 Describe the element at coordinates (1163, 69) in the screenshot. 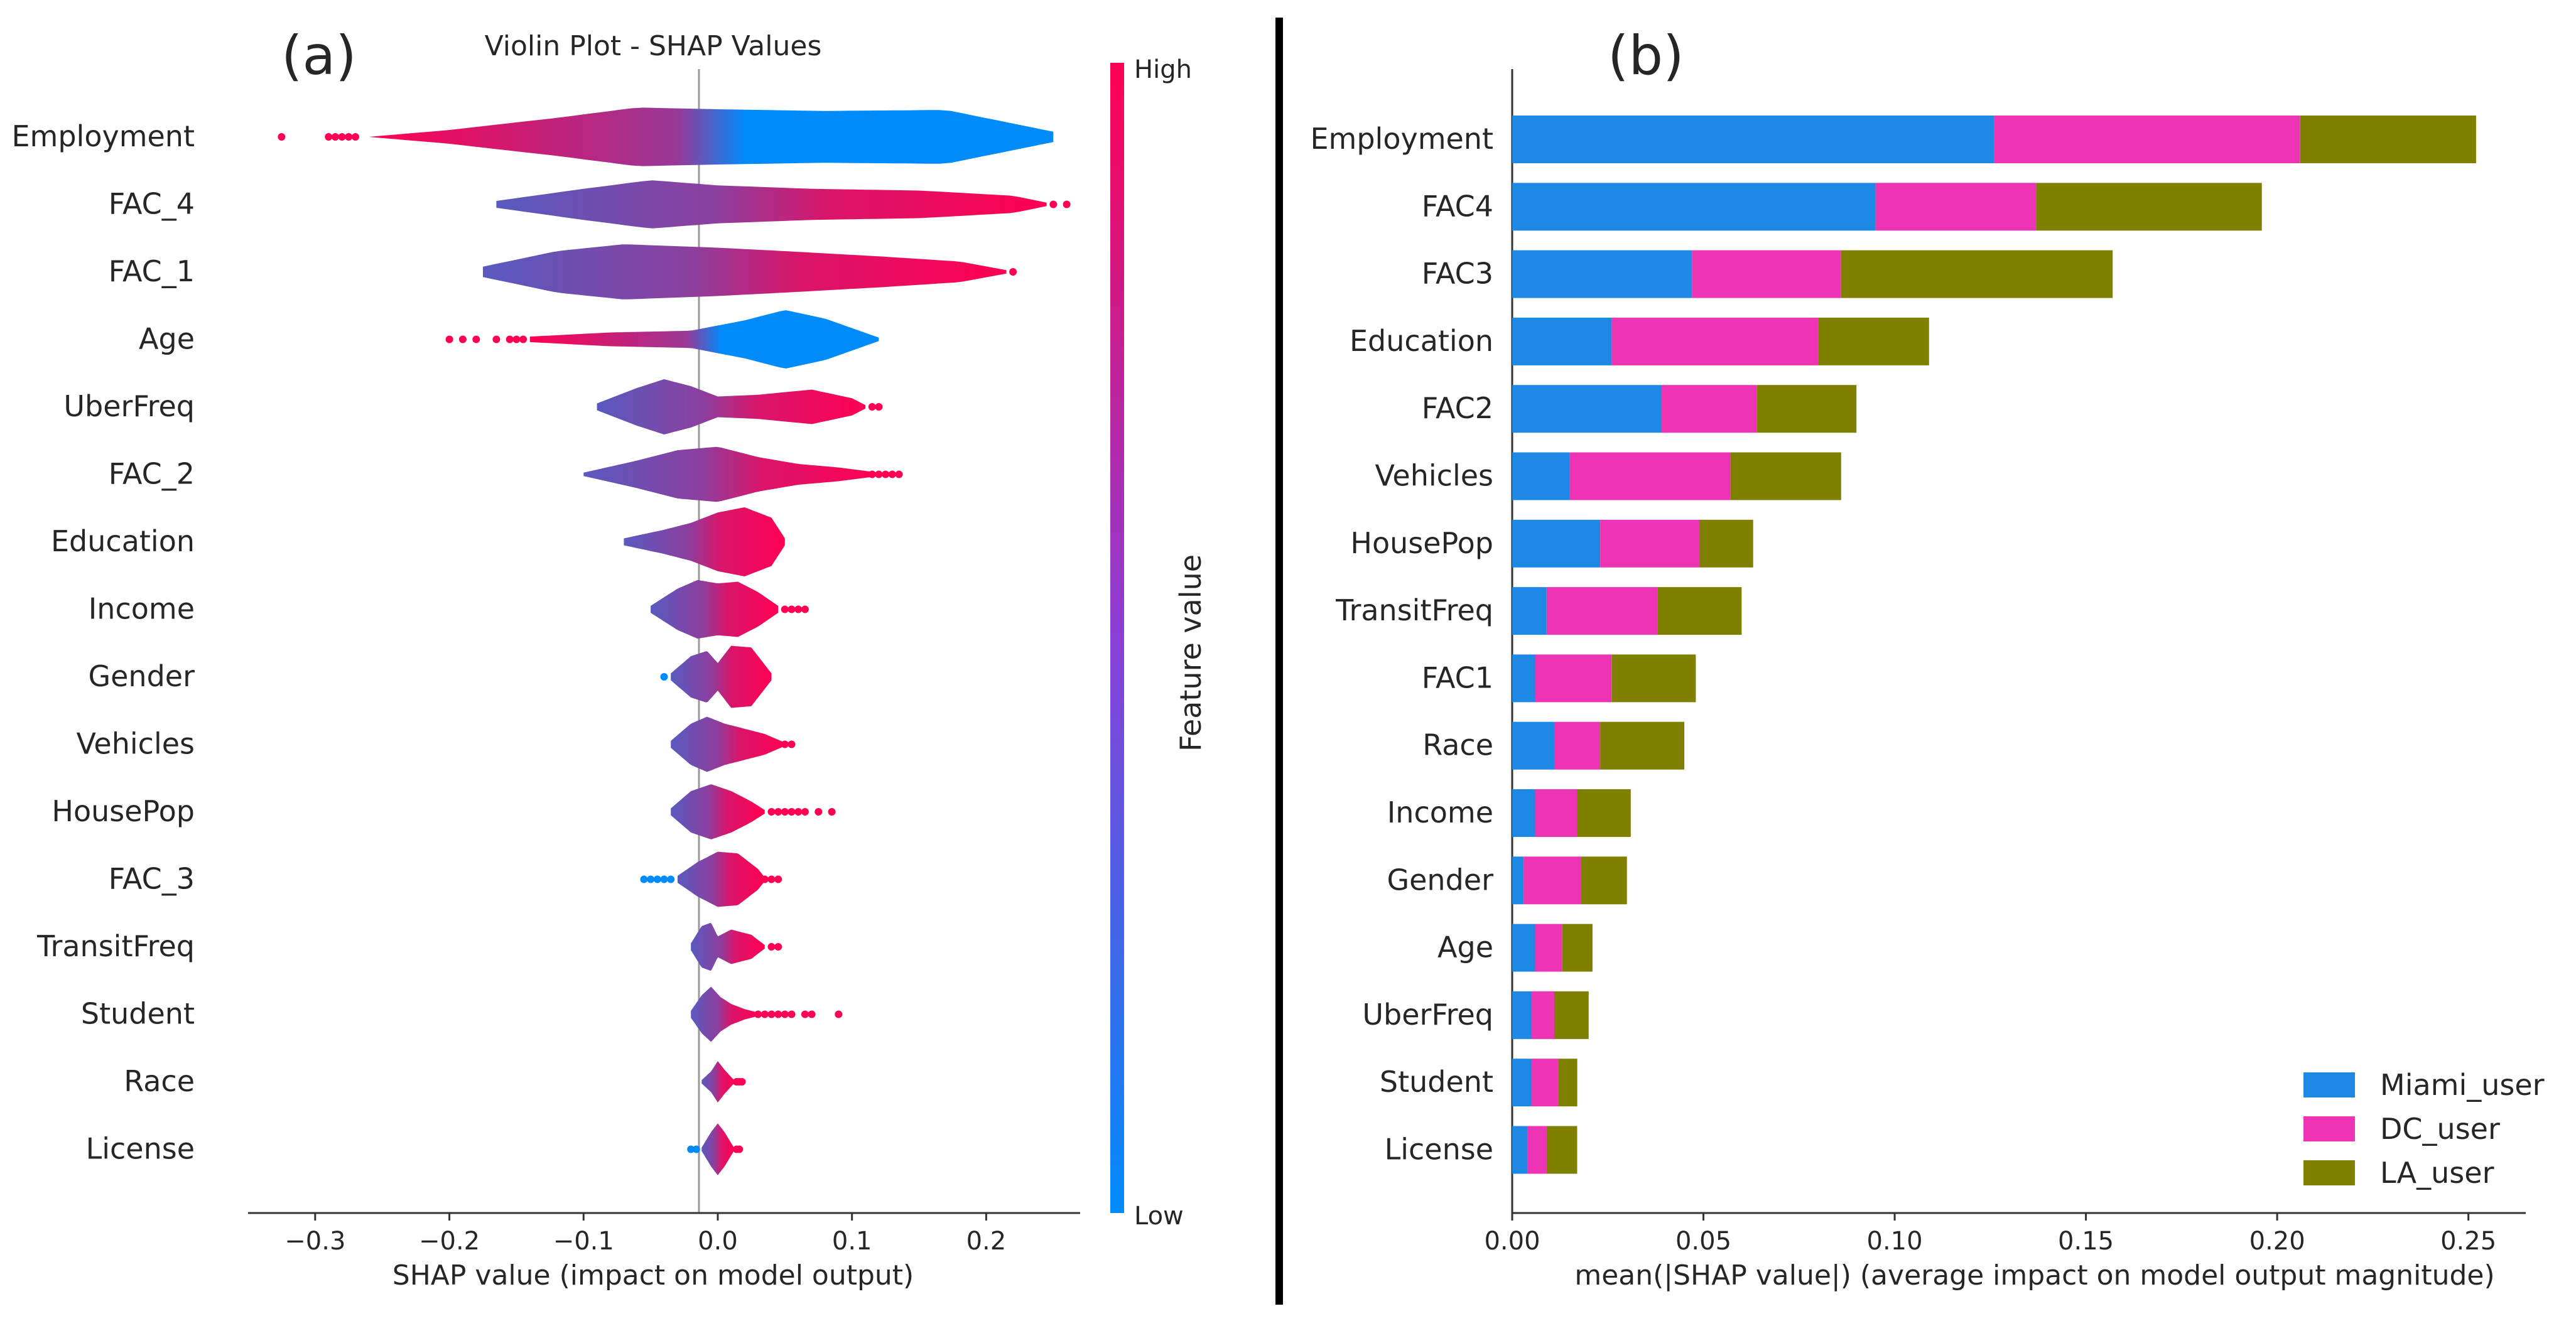

I see `colorbar-high-label: High` at that location.